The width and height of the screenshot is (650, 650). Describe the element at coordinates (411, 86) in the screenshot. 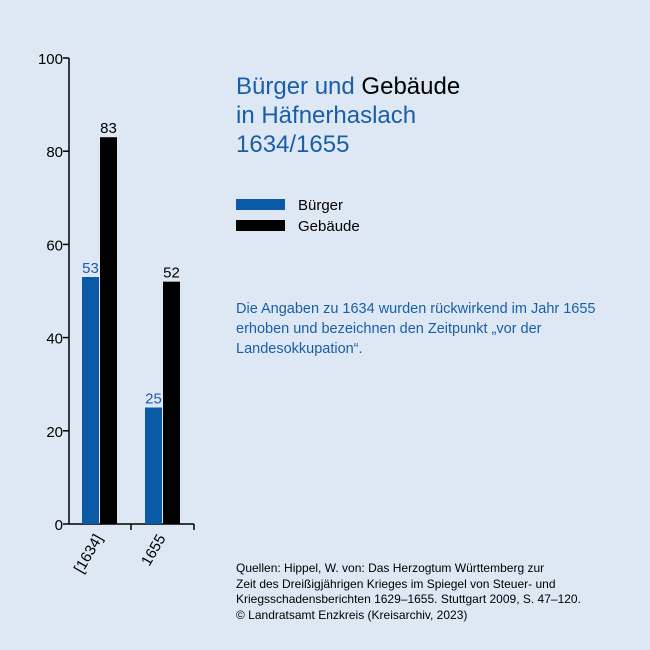

I see `title-part-gebaeude: Gebäude` at that location.